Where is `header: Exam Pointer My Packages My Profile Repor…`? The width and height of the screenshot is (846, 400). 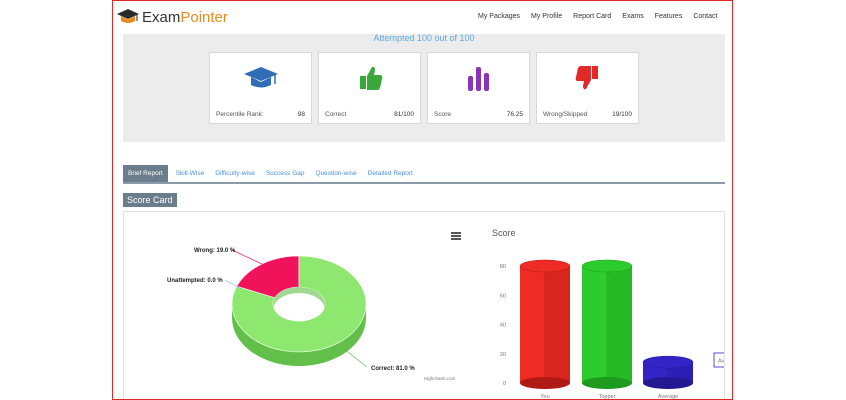
header: Exam Pointer My Packages My Profile Repor… is located at coordinates (422, 17).